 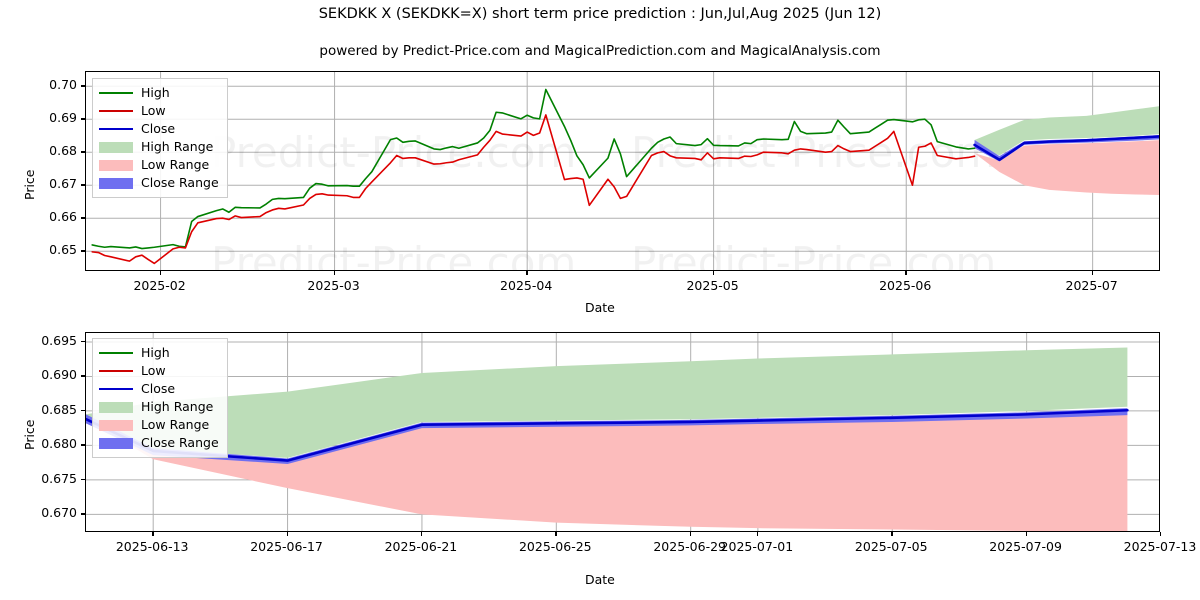 I want to click on y-tick-label: 0.65, so click(x=63, y=250).